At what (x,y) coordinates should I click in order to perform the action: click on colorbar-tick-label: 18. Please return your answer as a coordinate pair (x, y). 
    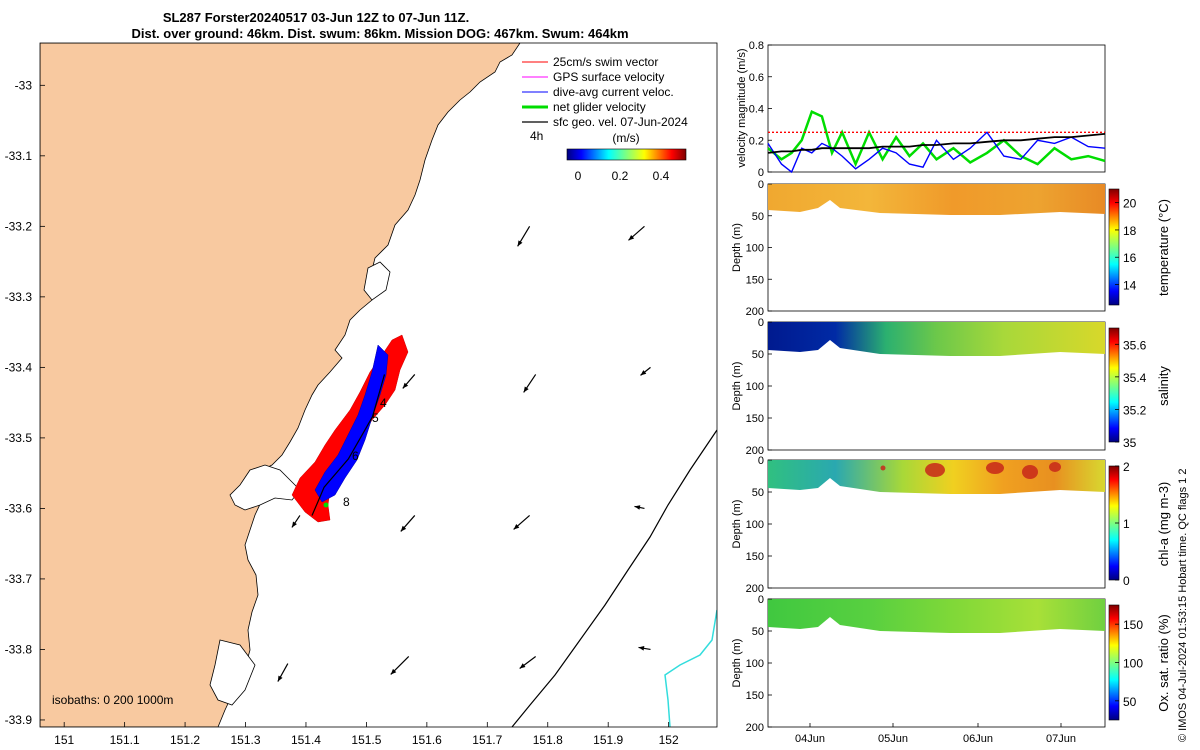
    Looking at the image, I should click on (1130, 231).